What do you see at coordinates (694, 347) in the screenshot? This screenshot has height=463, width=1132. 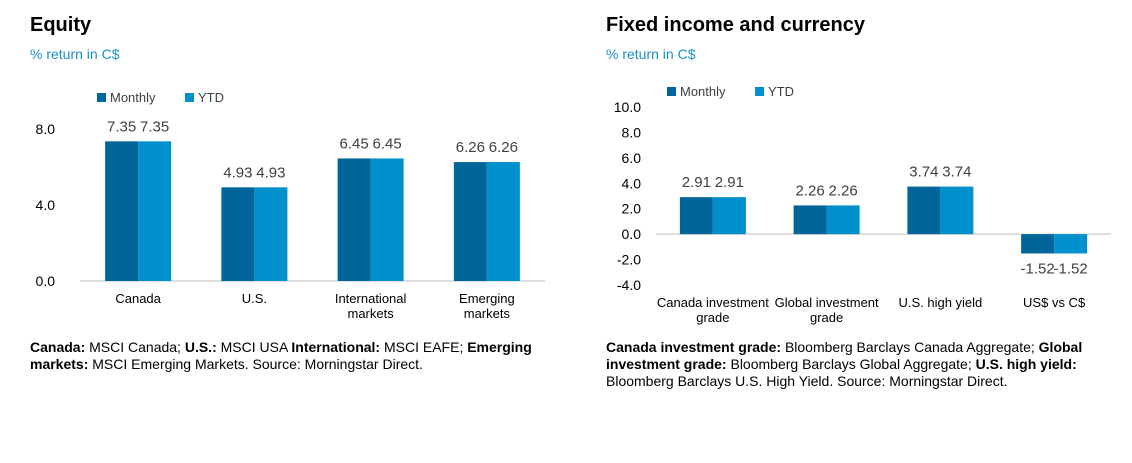 I see `note-term: Canada investment grade:` at bounding box center [694, 347].